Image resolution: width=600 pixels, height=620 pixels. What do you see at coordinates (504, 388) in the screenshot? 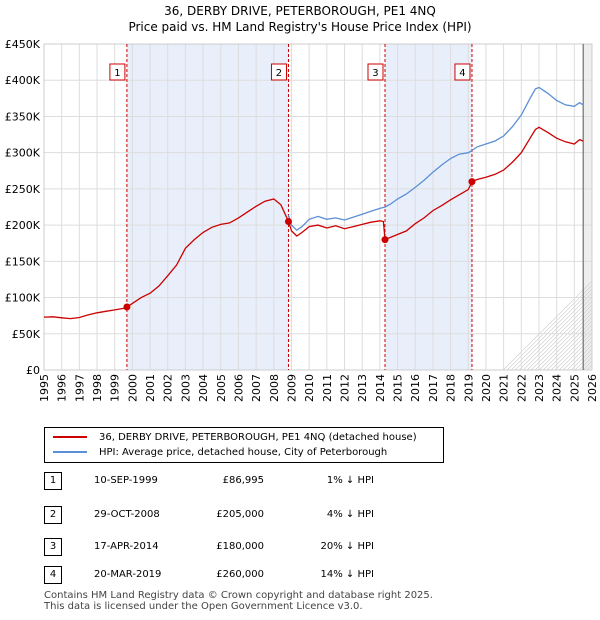
I see `x-tick-label: 2021` at bounding box center [504, 388].